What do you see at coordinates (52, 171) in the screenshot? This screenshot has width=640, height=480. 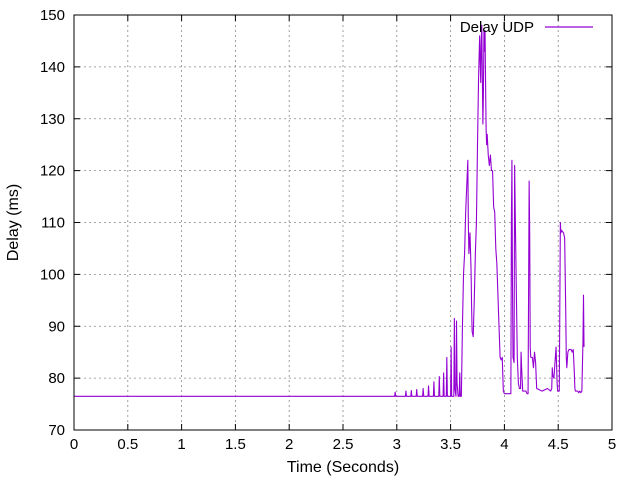 I see `y-tick-label: 120` at bounding box center [52, 171].